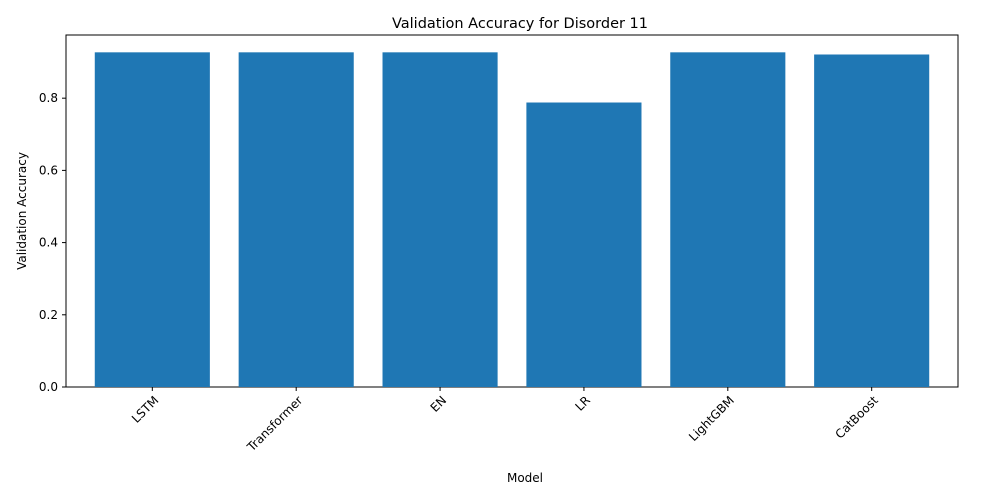 The image size is (1000, 504). Describe the element at coordinates (440, 220) in the screenshot. I see `bar-en` at that location.